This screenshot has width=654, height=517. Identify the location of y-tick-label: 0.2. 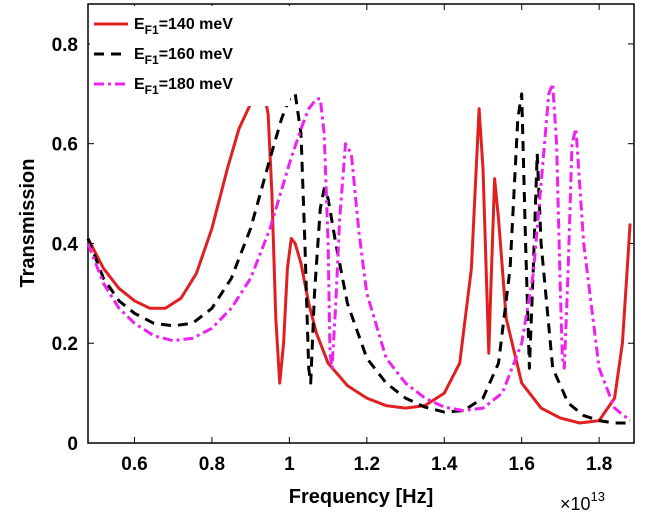
(65, 344).